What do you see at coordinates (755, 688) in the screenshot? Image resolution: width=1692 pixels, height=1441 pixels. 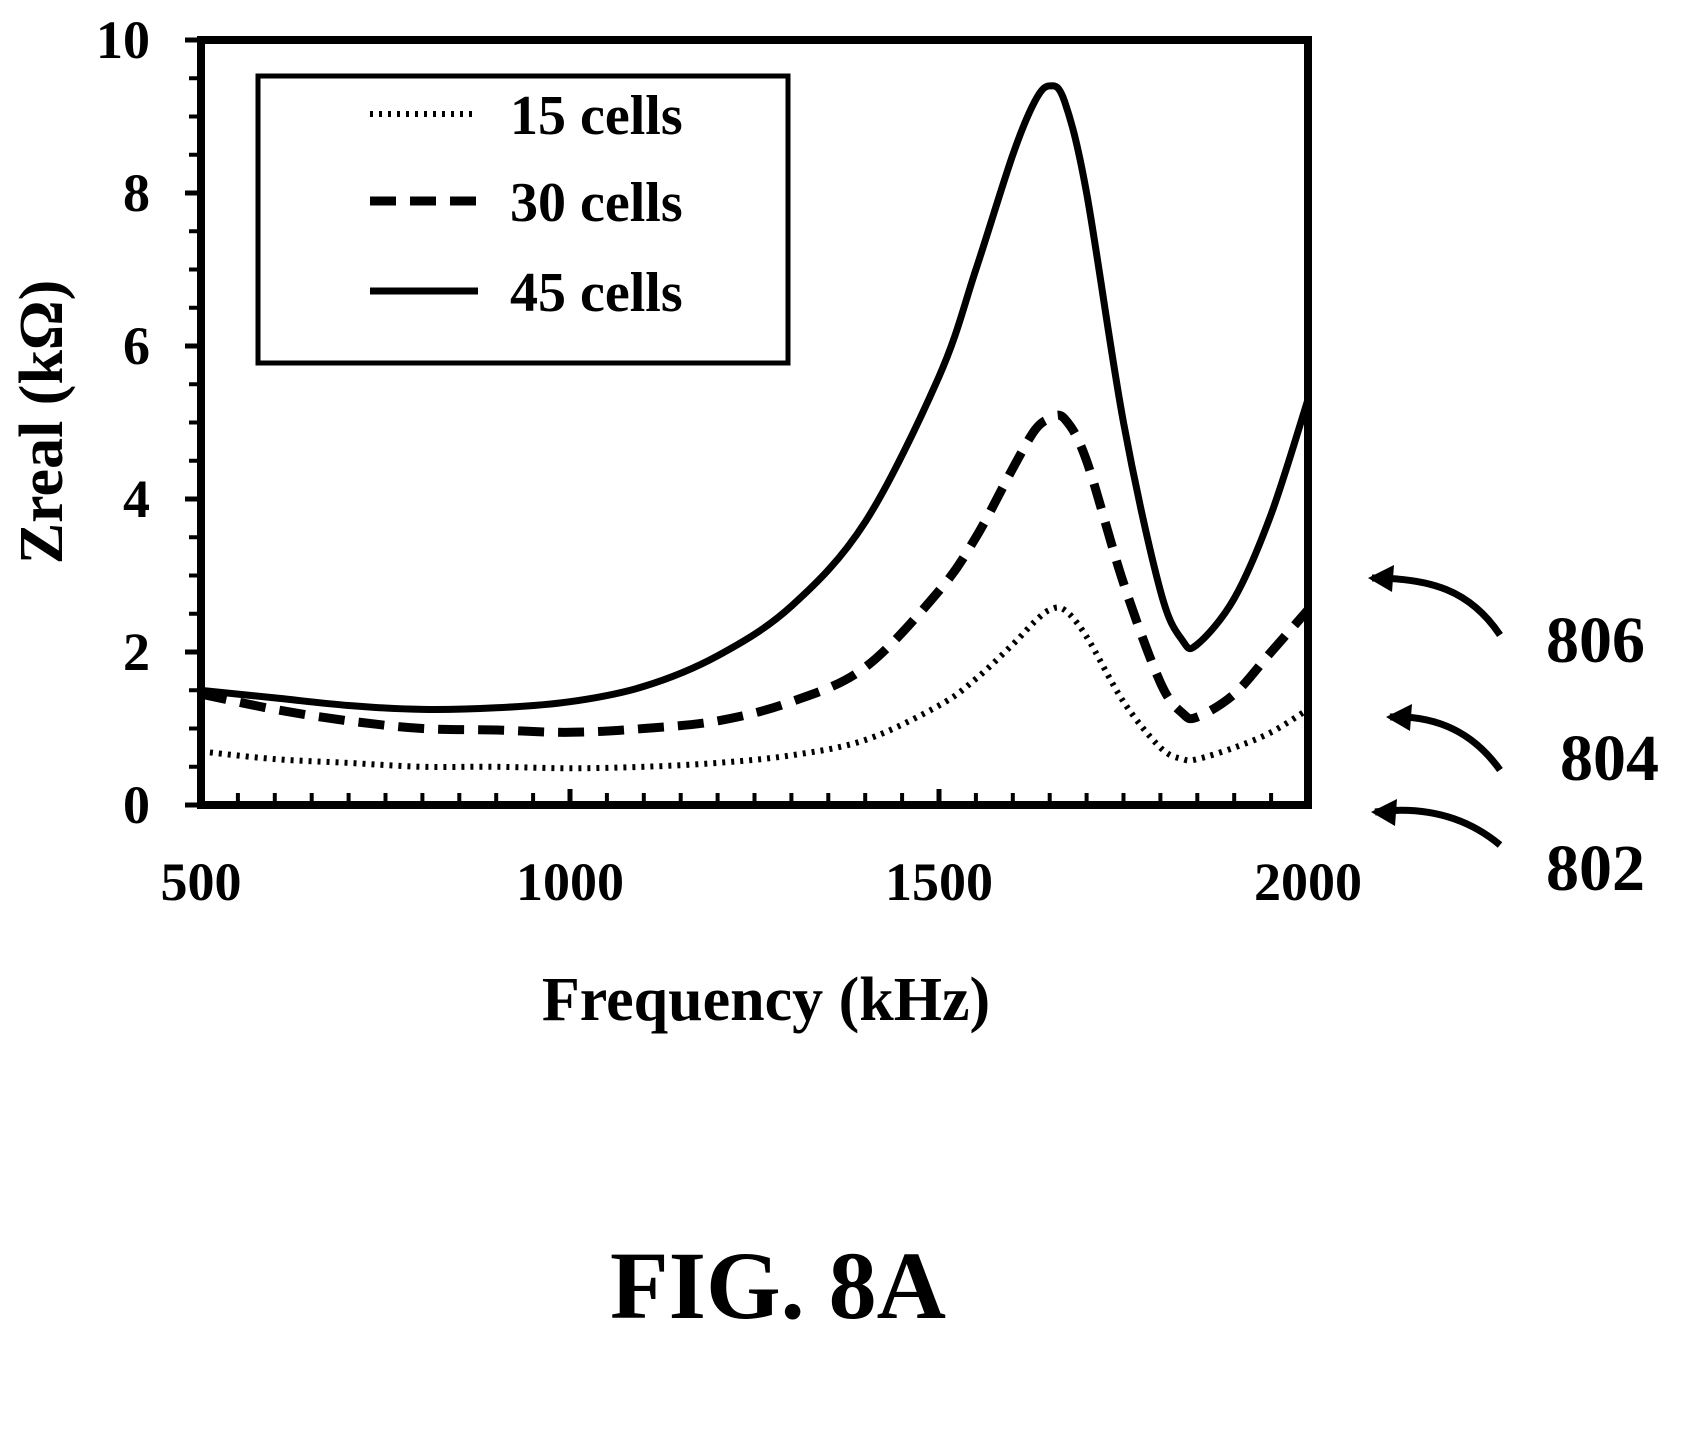 I see `series-line-15-cells` at bounding box center [755, 688].